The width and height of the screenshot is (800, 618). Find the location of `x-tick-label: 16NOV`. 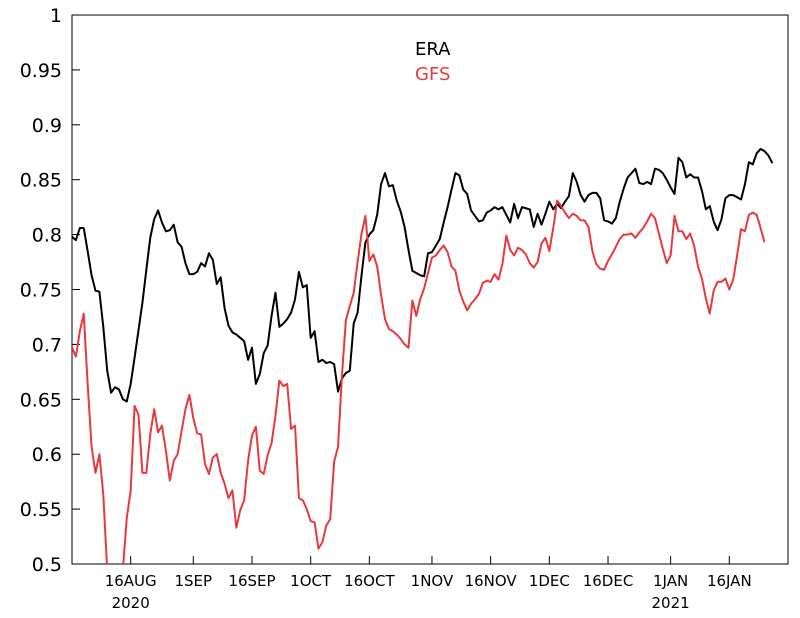

x-tick-label: 16NOV is located at coordinates (491, 581).